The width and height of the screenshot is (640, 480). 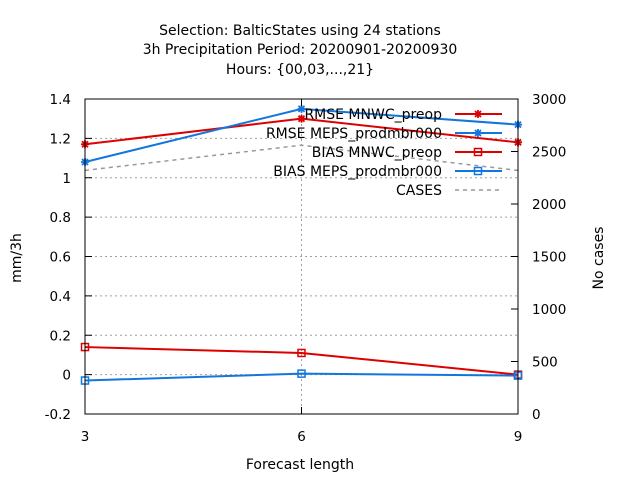 What do you see at coordinates (549, 258) in the screenshot?
I see `y2-tick-label: 1500` at bounding box center [549, 258].